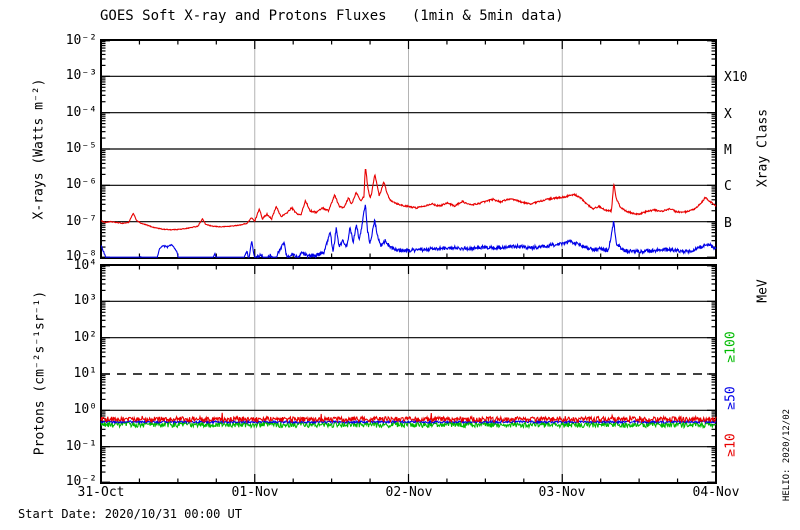 The height and width of the screenshot is (530, 800). What do you see at coordinates (85, 373) in the screenshot?
I see `protons-ytick-label: 10¹` at bounding box center [85, 373].